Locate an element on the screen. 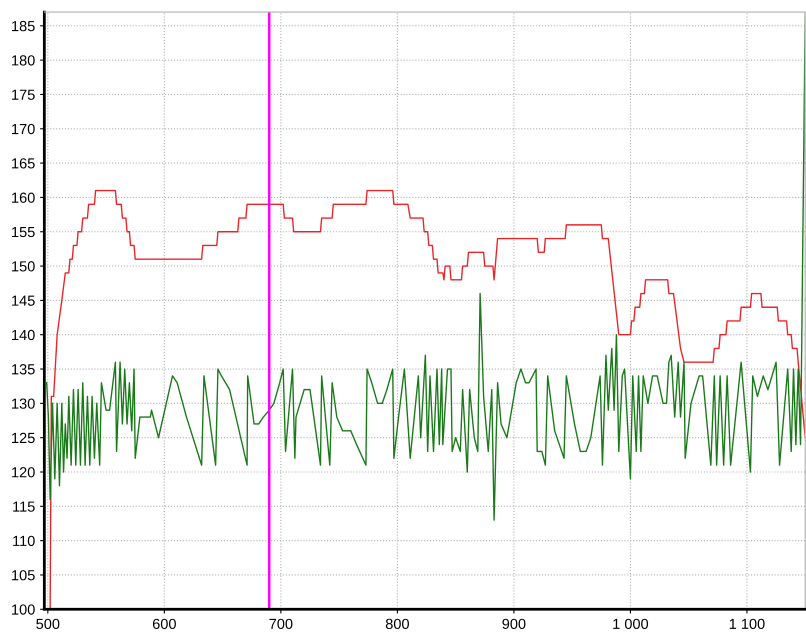 The width and height of the screenshot is (806, 636). x-tick-label: 500 is located at coordinates (48, 624).